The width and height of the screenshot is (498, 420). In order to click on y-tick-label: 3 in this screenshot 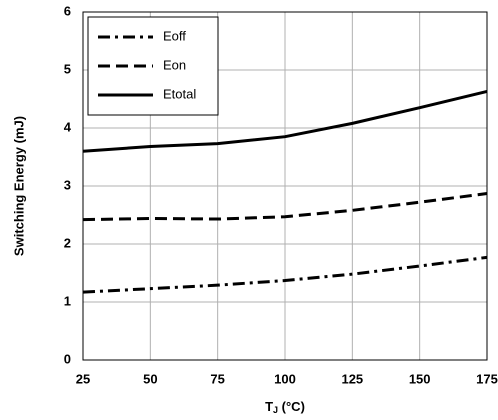, I will do `click(67, 184)`.